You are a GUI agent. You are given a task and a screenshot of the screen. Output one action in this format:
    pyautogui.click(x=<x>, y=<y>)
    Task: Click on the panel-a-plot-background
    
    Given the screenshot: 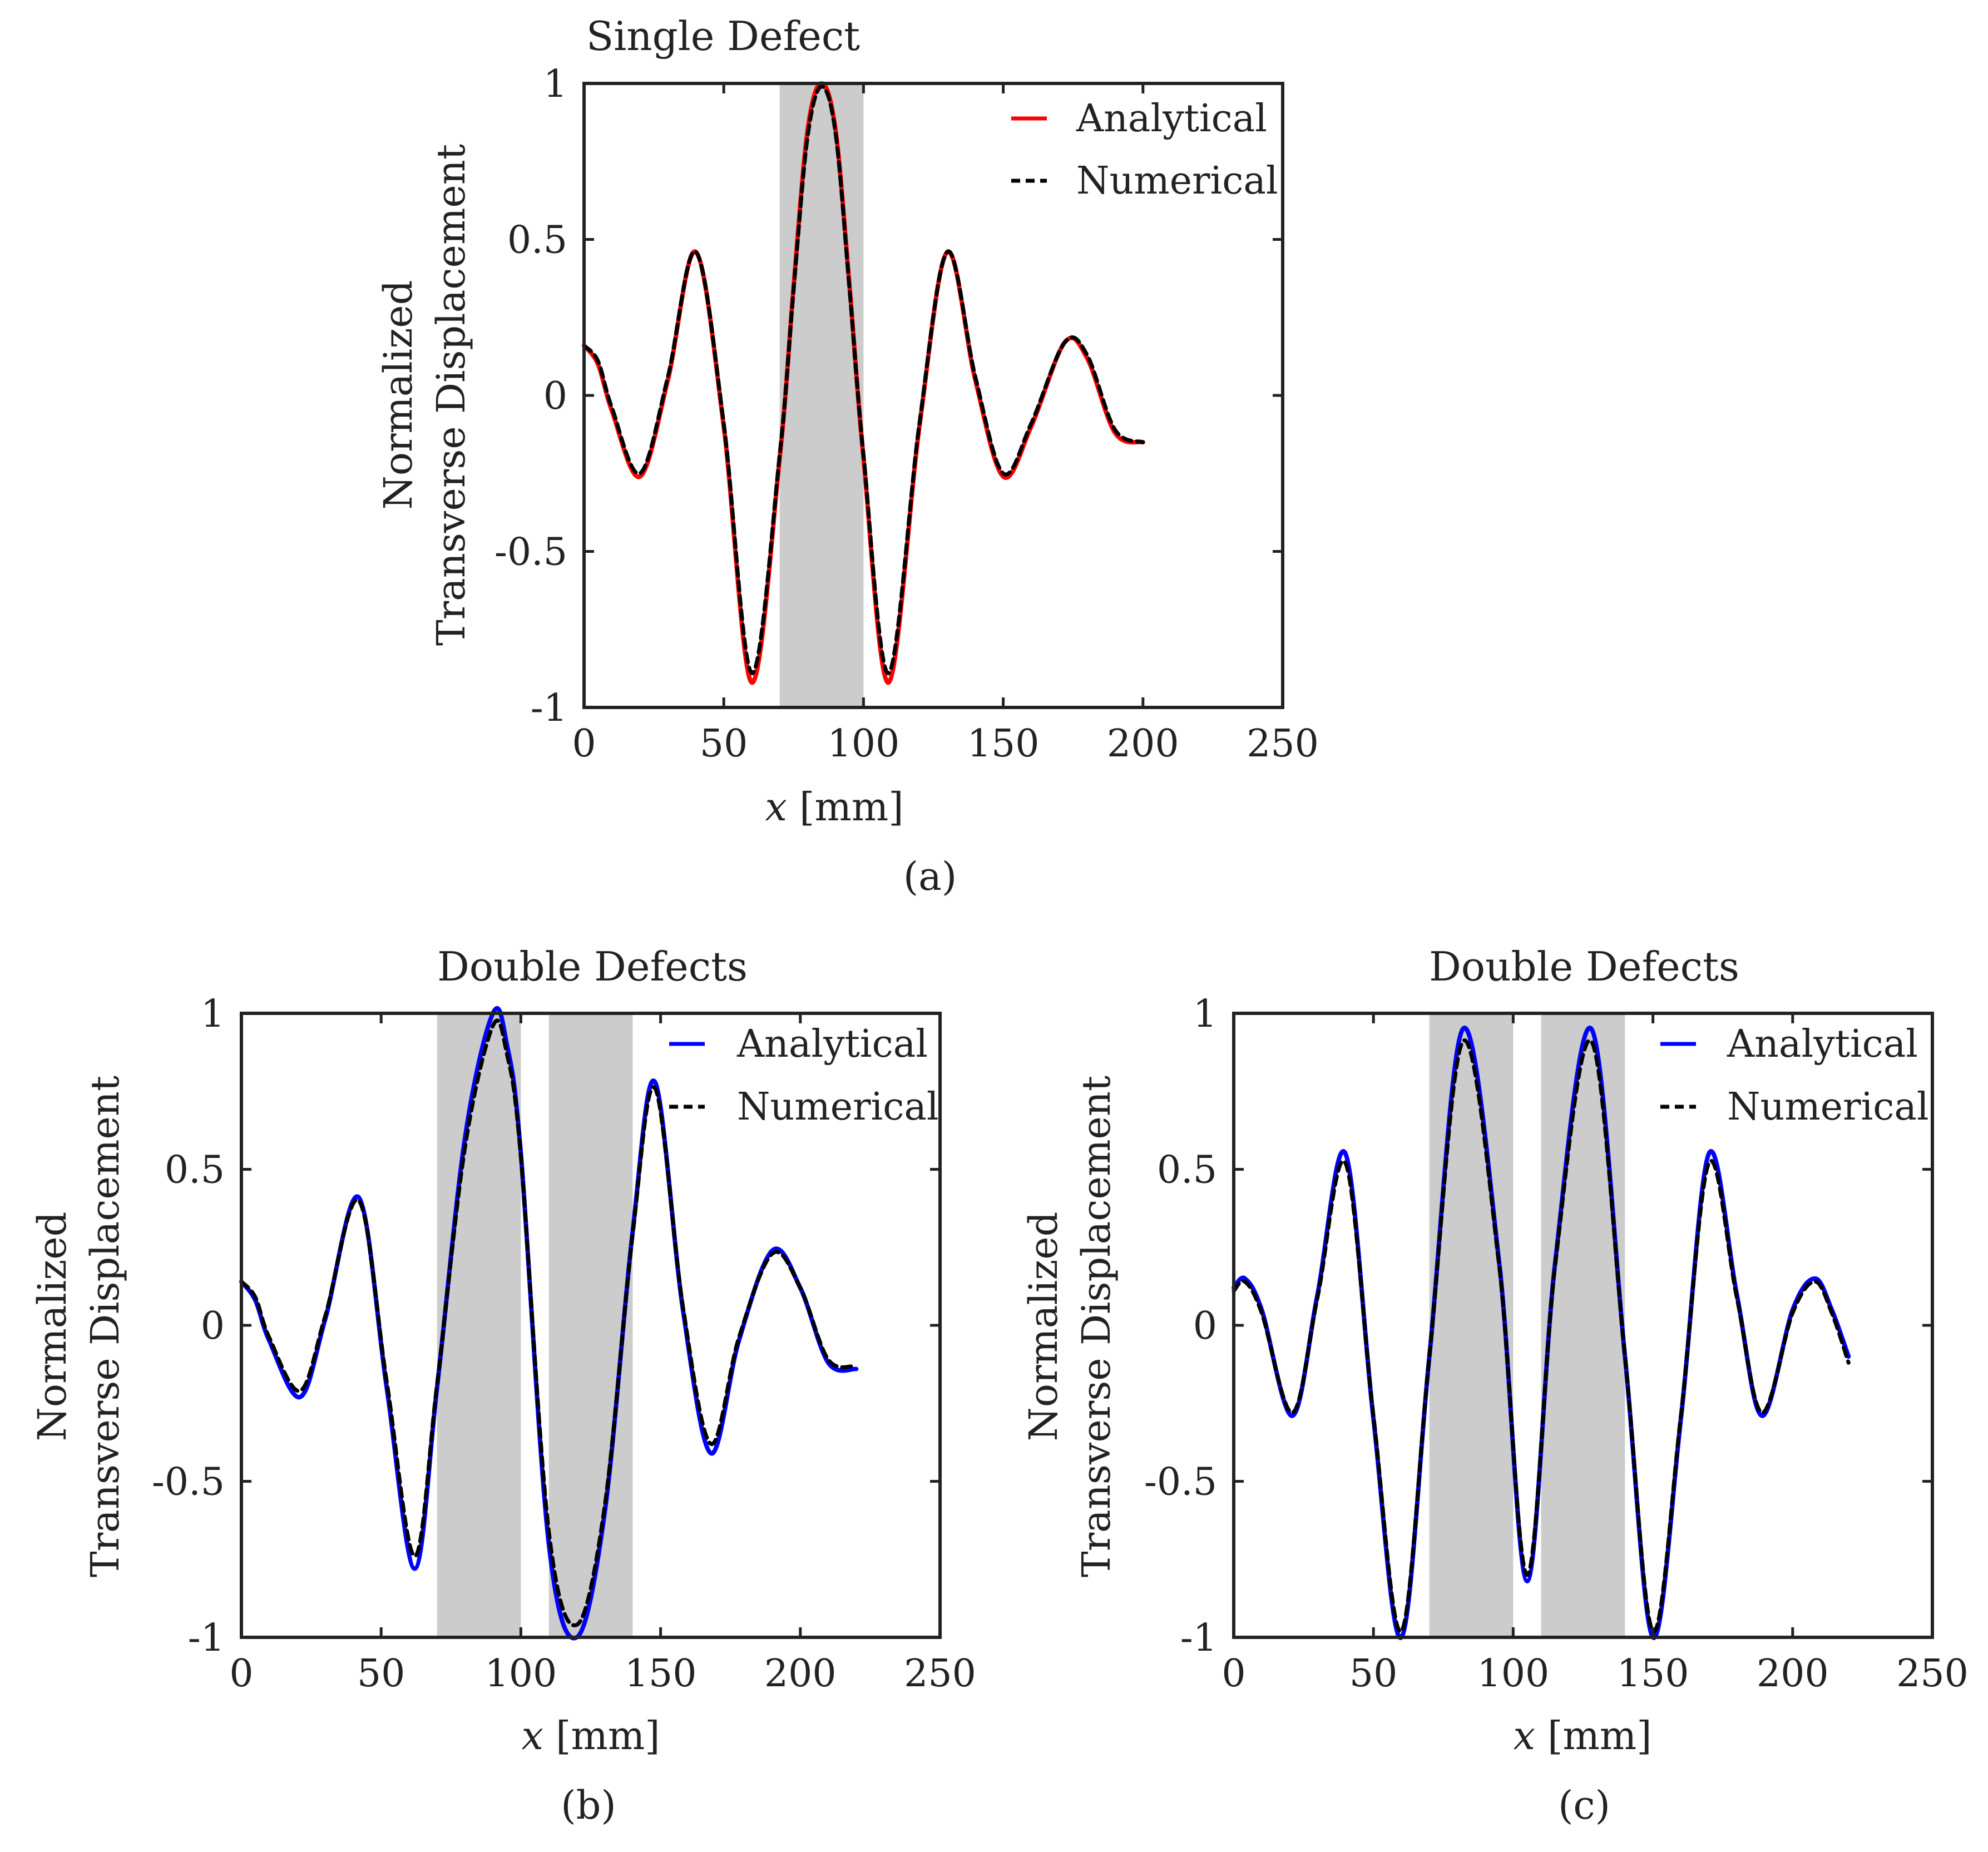 What is the action you would take?
    pyautogui.click(x=933, y=395)
    